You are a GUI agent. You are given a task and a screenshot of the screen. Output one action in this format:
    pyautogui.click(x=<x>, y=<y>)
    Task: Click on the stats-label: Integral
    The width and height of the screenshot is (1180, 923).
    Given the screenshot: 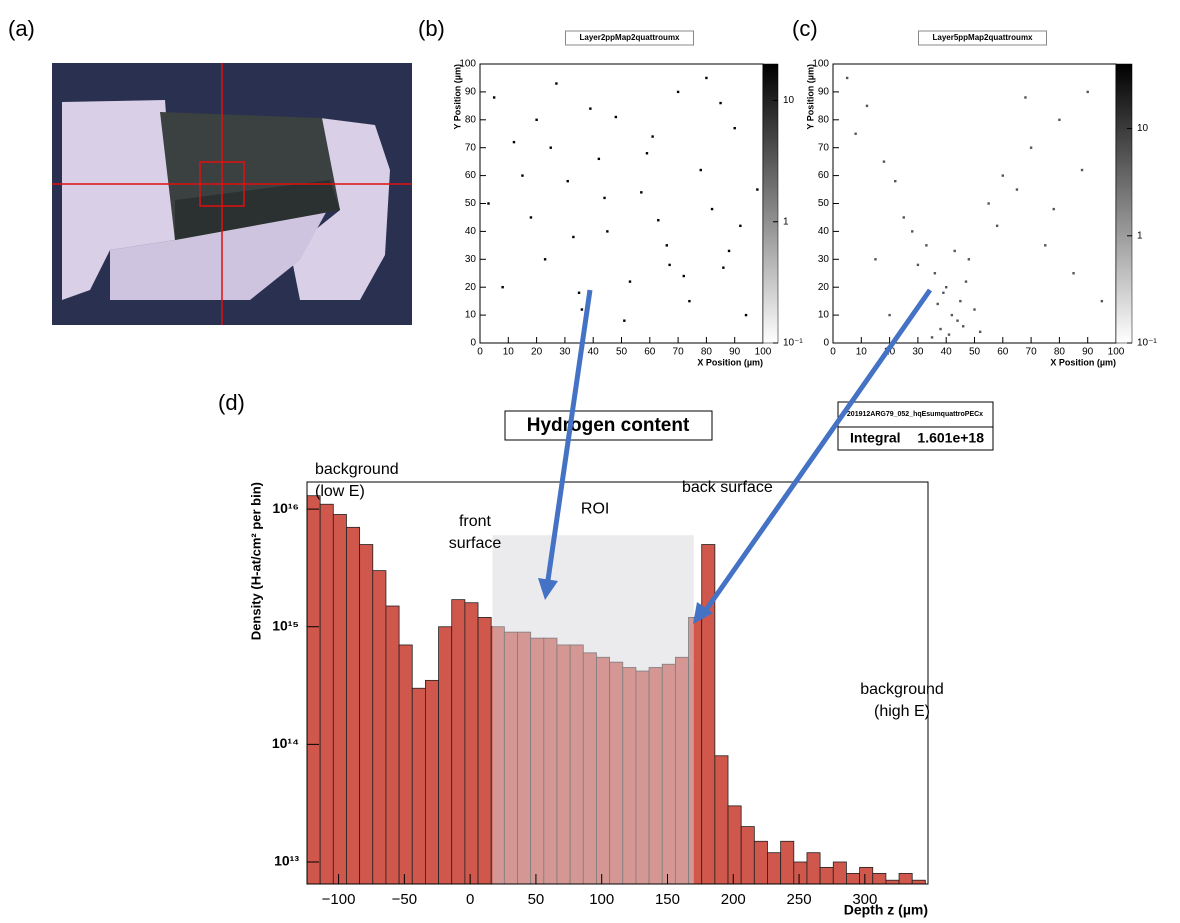 What is the action you would take?
    pyautogui.click(x=875, y=438)
    